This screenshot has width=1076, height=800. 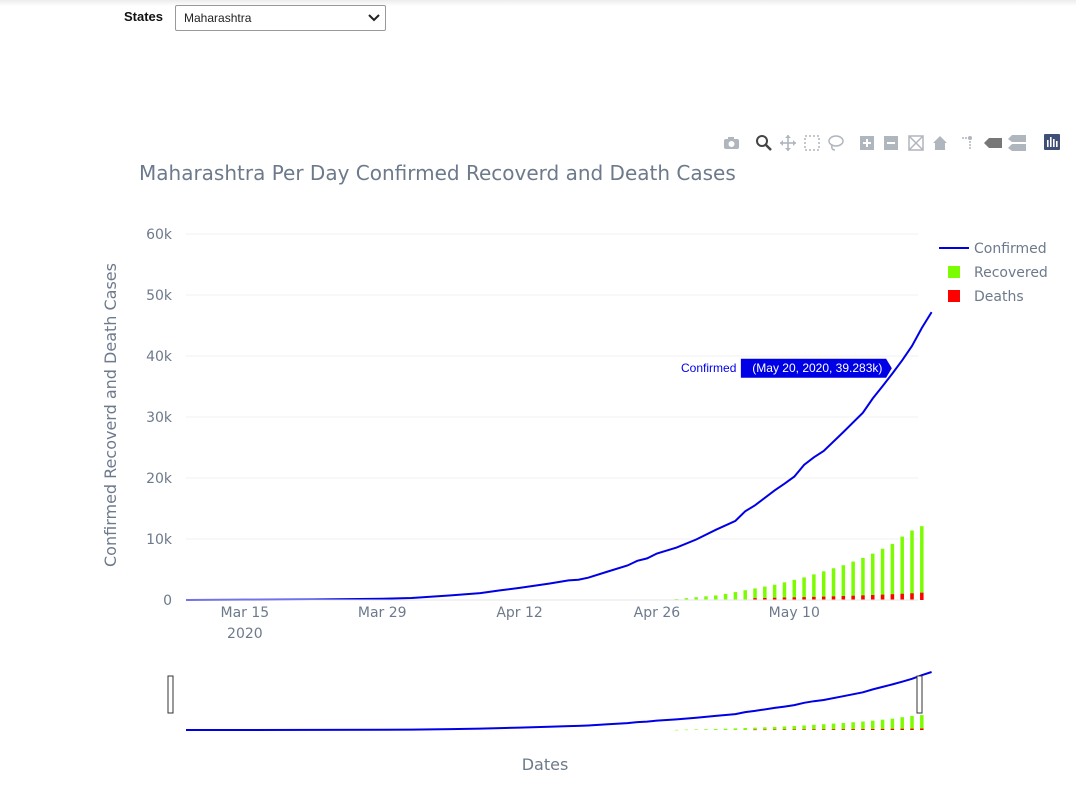 I want to click on legend-item-deaths: Deaths, so click(x=986, y=297).